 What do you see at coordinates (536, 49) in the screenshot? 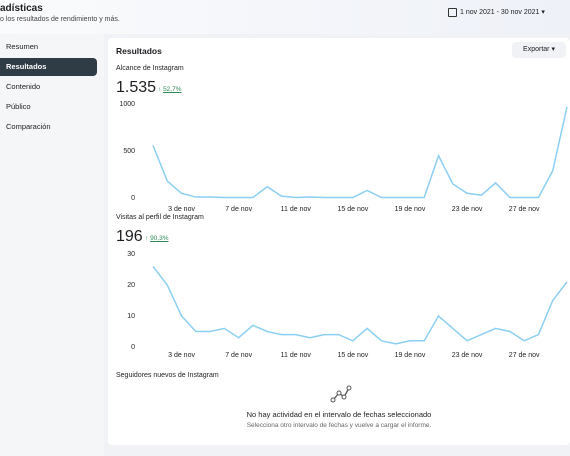
I see `export-label: Exportar` at bounding box center [536, 49].